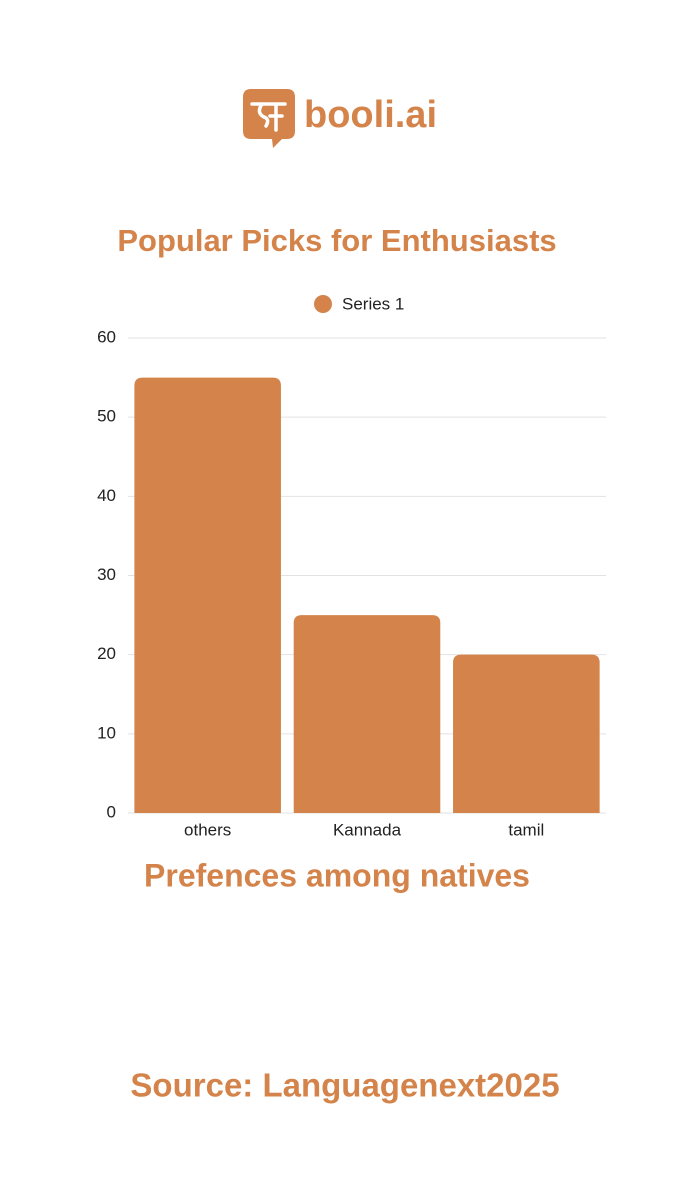 The height and width of the screenshot is (1200, 675). What do you see at coordinates (337, 875) in the screenshot?
I see `x-axis-label: Prefences among natives` at bounding box center [337, 875].